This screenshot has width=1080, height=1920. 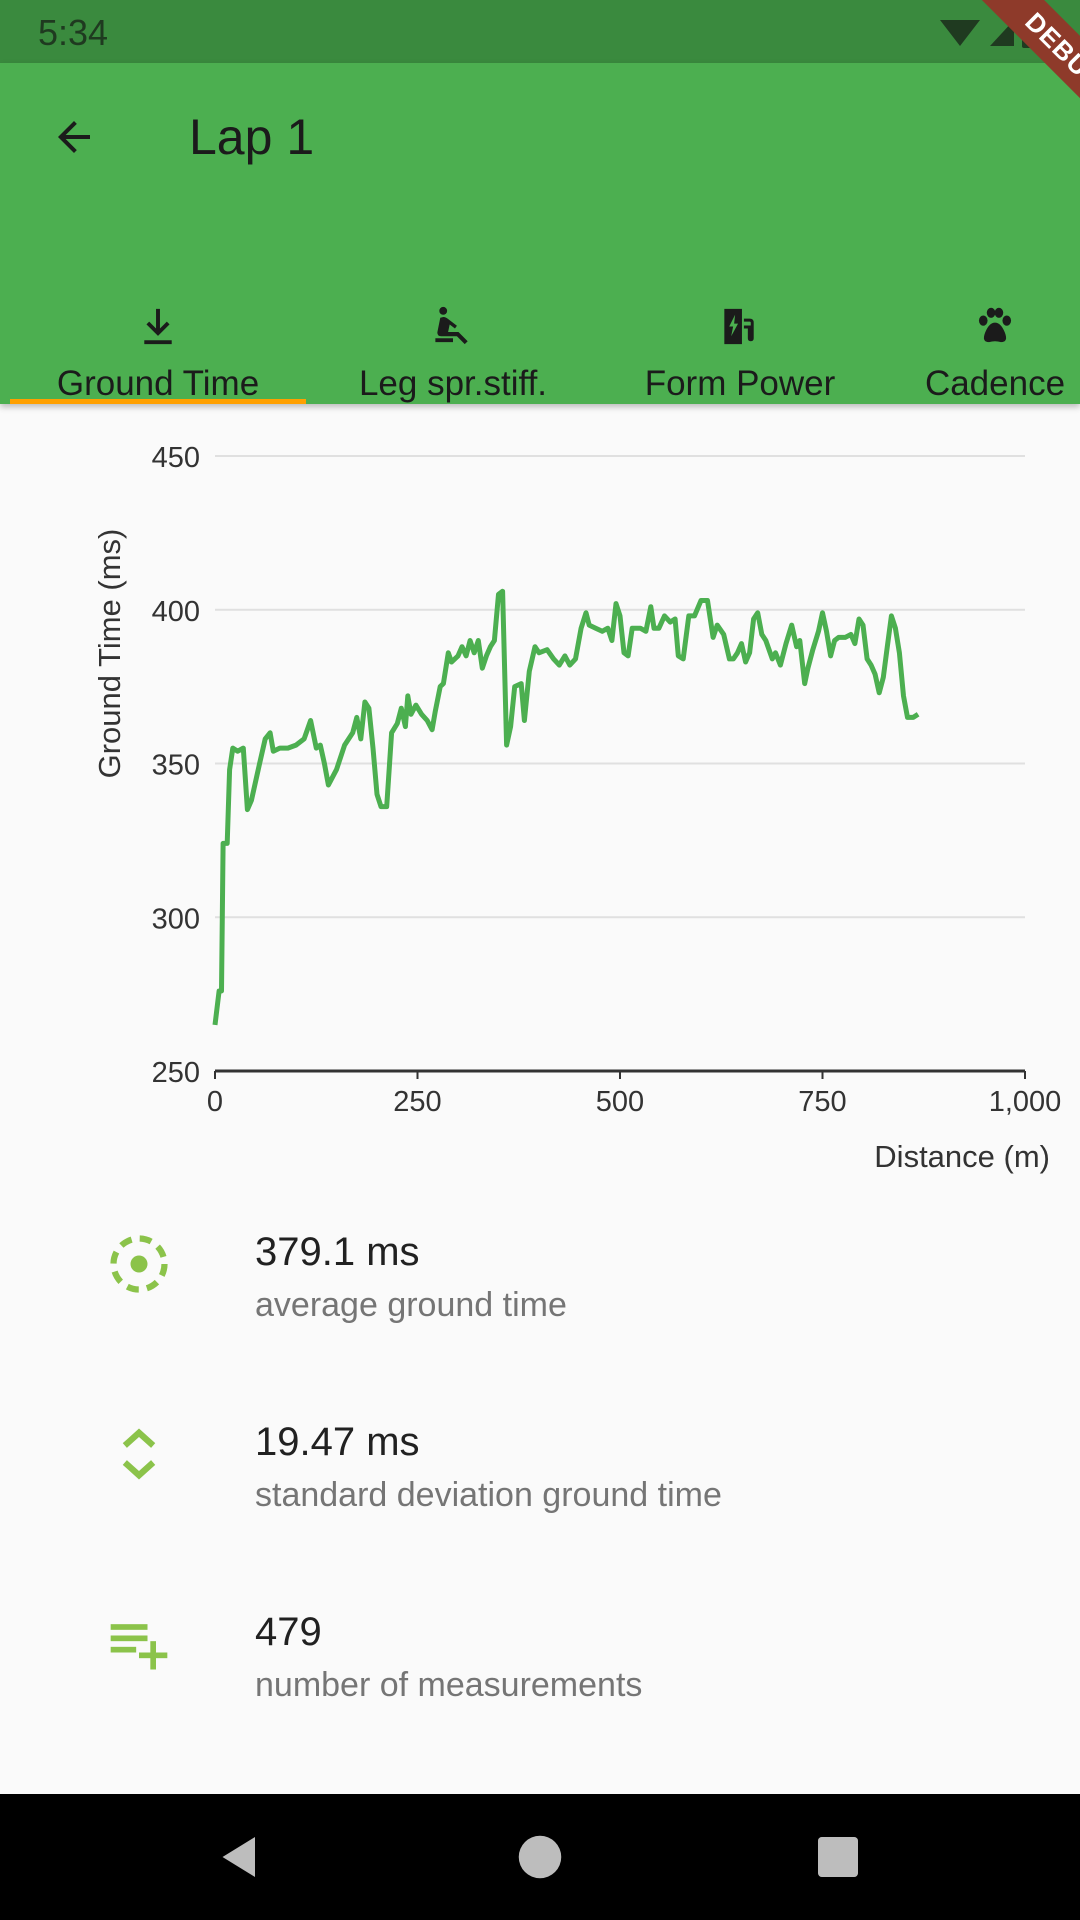 I want to click on tab-indicator, so click(x=158, y=401).